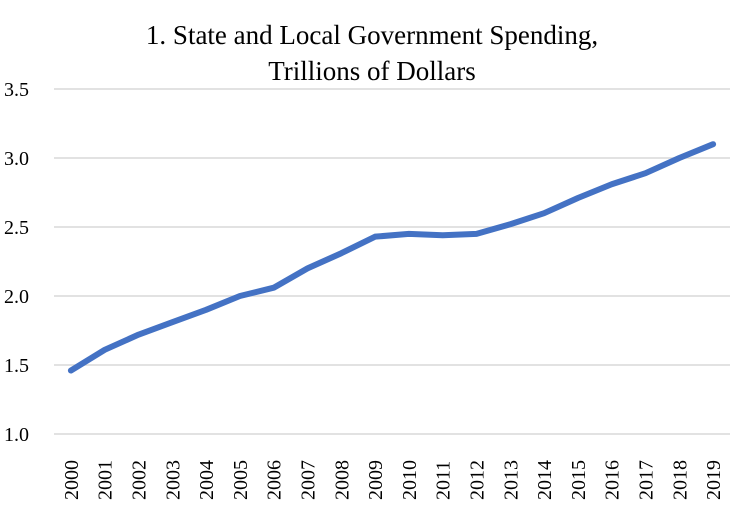 The image size is (744, 506). Describe the element at coordinates (106, 480) in the screenshot. I see `x-tick-label: 2001` at that location.